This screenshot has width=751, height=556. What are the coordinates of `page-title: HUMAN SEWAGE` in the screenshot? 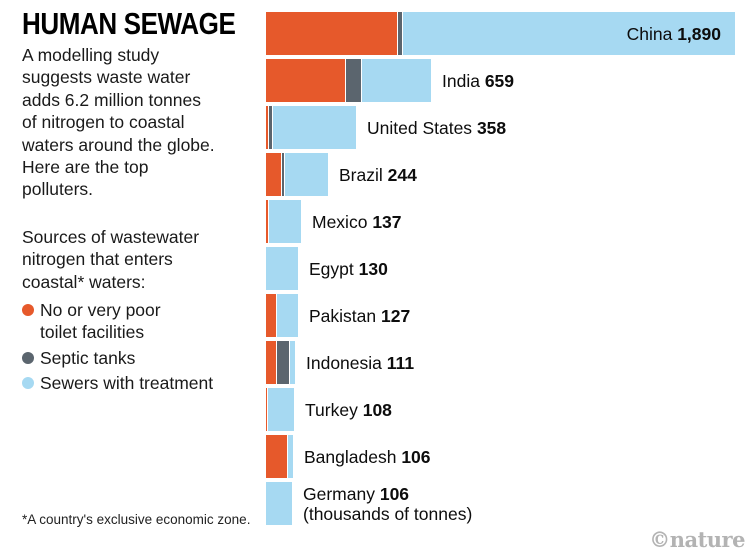 It's located at (129, 23).